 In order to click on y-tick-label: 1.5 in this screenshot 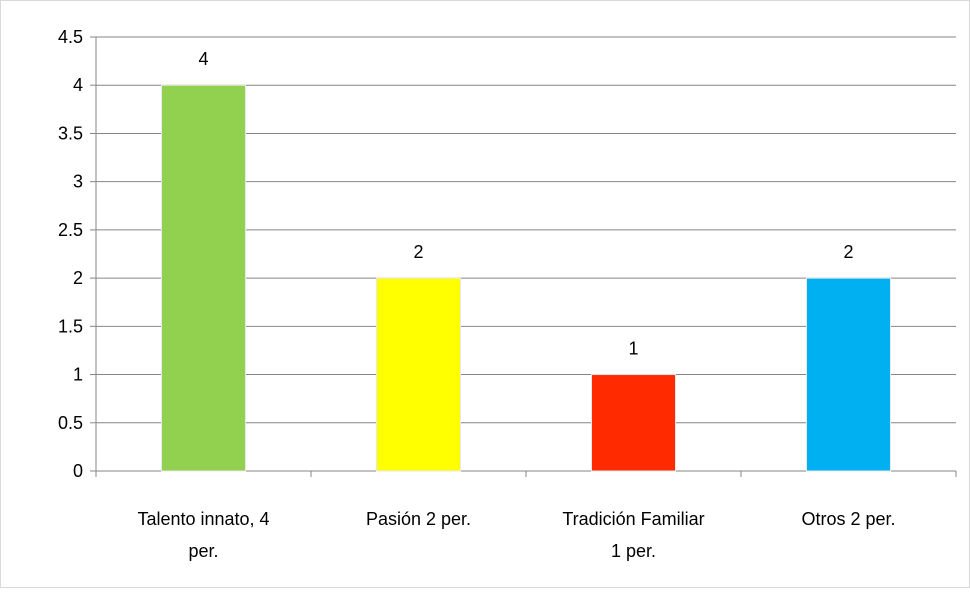, I will do `click(70, 326)`.